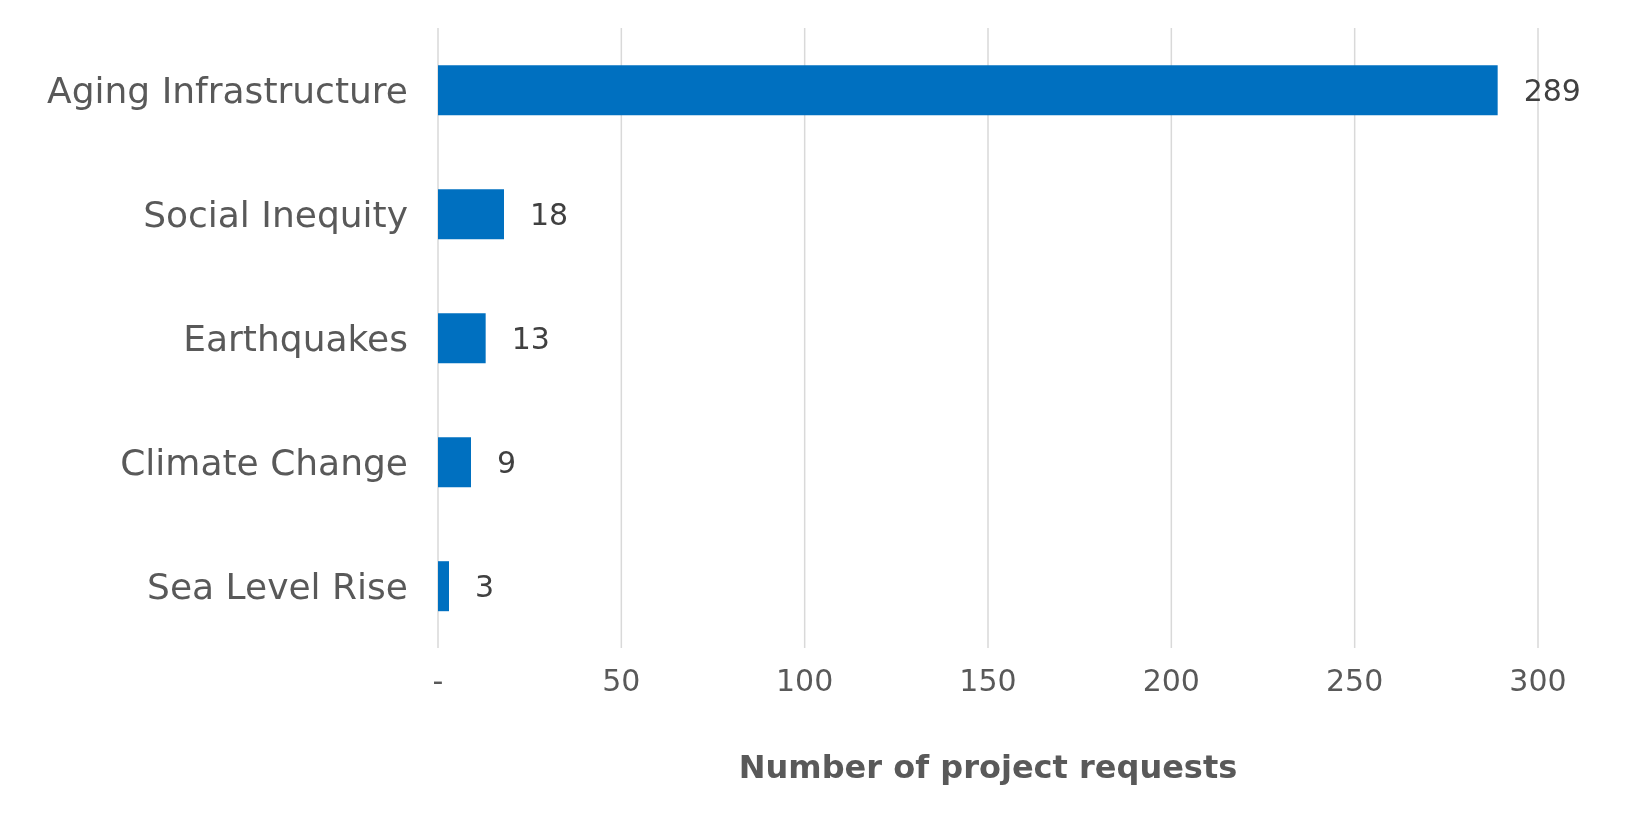 This screenshot has width=1635, height=822. I want to click on y-tick-label: Climate Change, so click(264, 462).